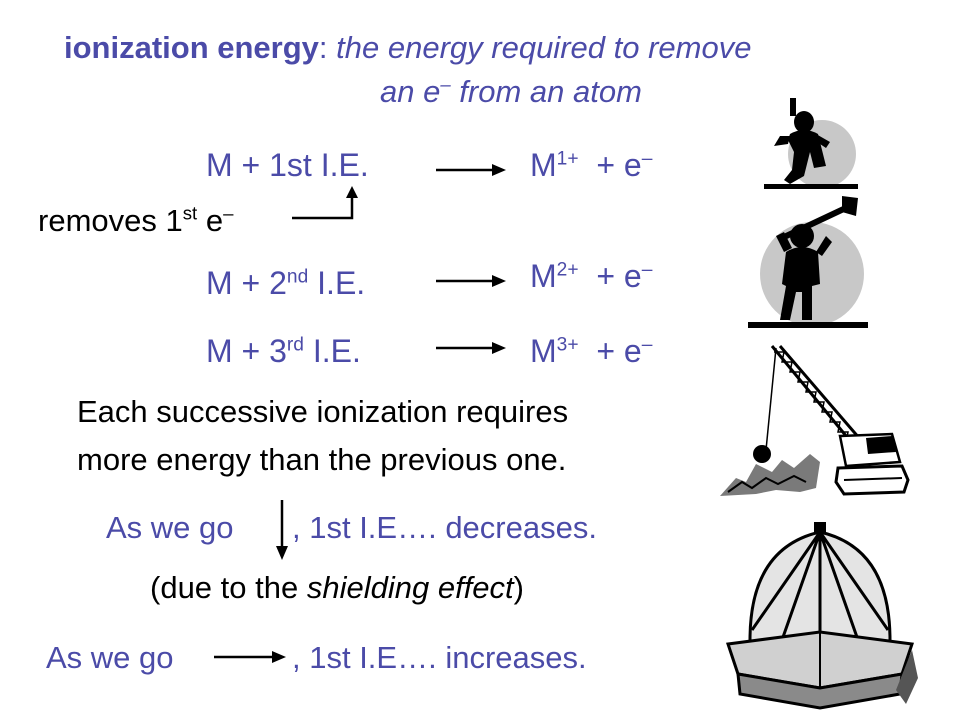  What do you see at coordinates (444, 527) in the screenshot?
I see `trend-down-post: , 1st I.E…. decreases.` at bounding box center [444, 527].